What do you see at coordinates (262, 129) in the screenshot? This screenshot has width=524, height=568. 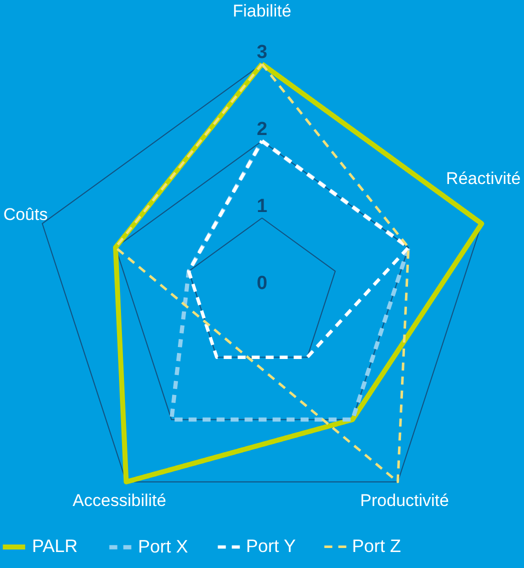 I see `y-tick-label: 2` at bounding box center [262, 129].